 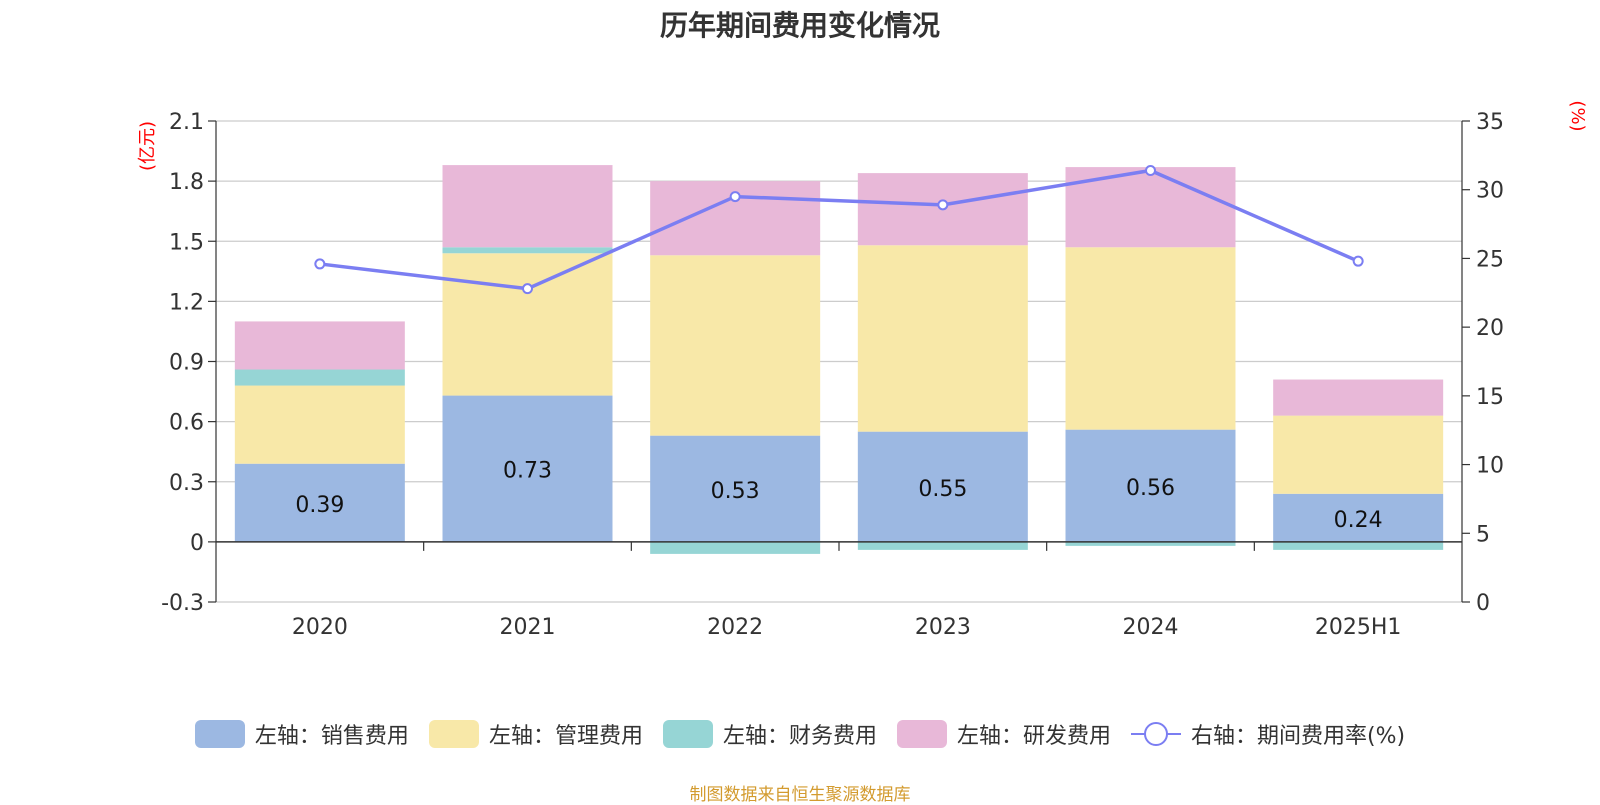 What do you see at coordinates (319, 505) in the screenshot?
I see `data-label: 0.39` at bounding box center [319, 505].